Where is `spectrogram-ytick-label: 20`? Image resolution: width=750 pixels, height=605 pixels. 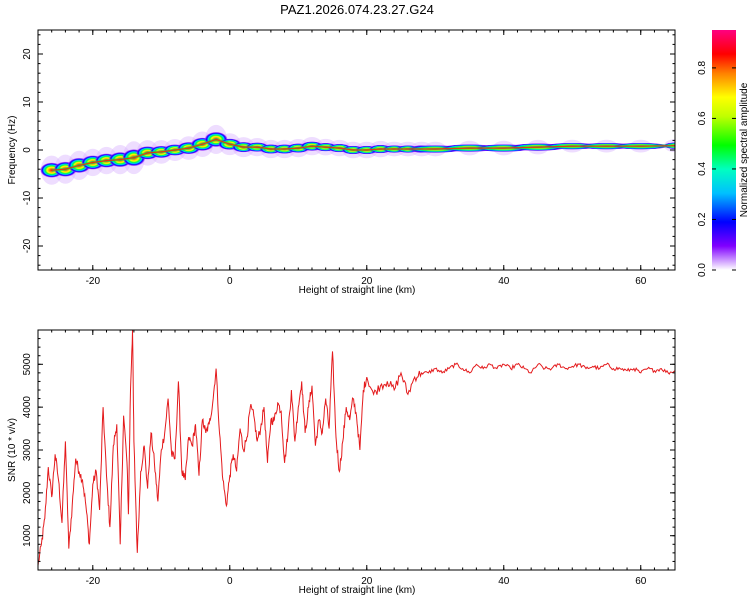 spectrogram-ytick-label: 20 is located at coordinates (27, 54).